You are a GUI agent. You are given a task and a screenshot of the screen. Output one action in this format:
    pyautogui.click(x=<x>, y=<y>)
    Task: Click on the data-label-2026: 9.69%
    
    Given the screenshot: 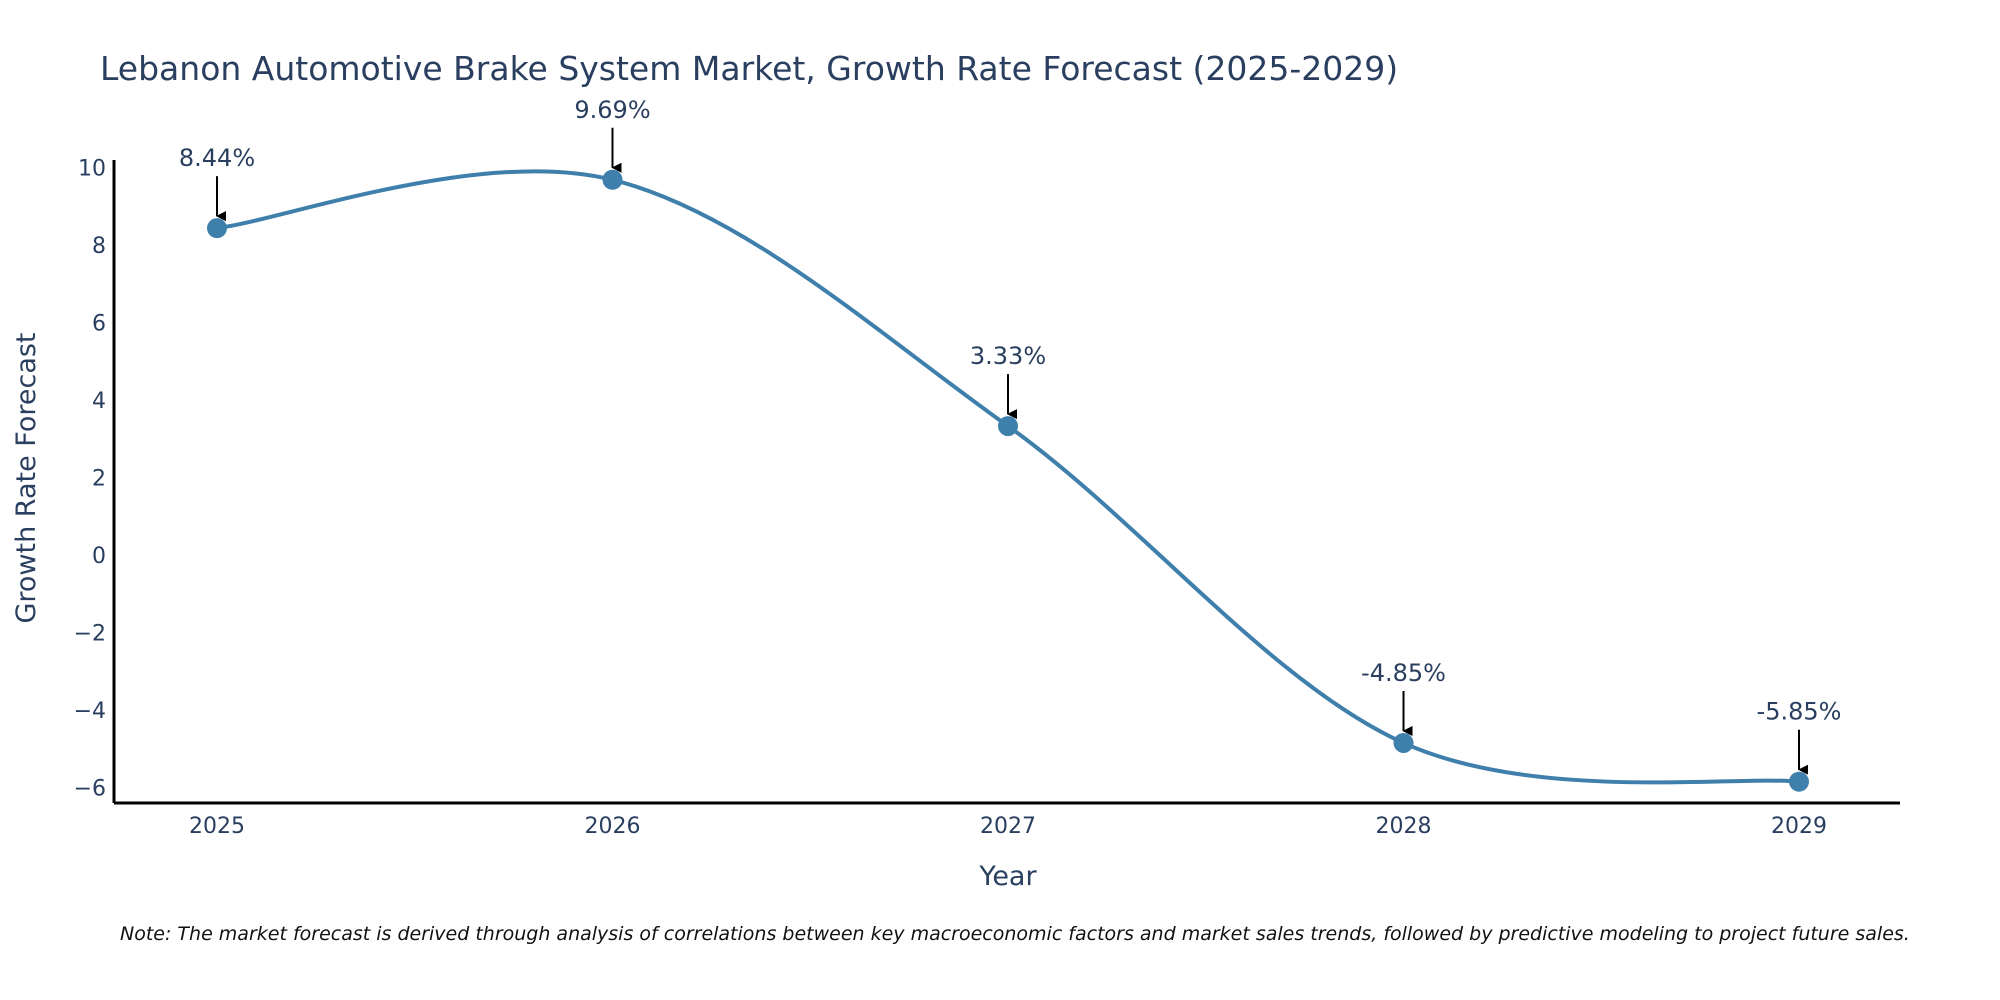 What is the action you would take?
    pyautogui.click(x=612, y=110)
    